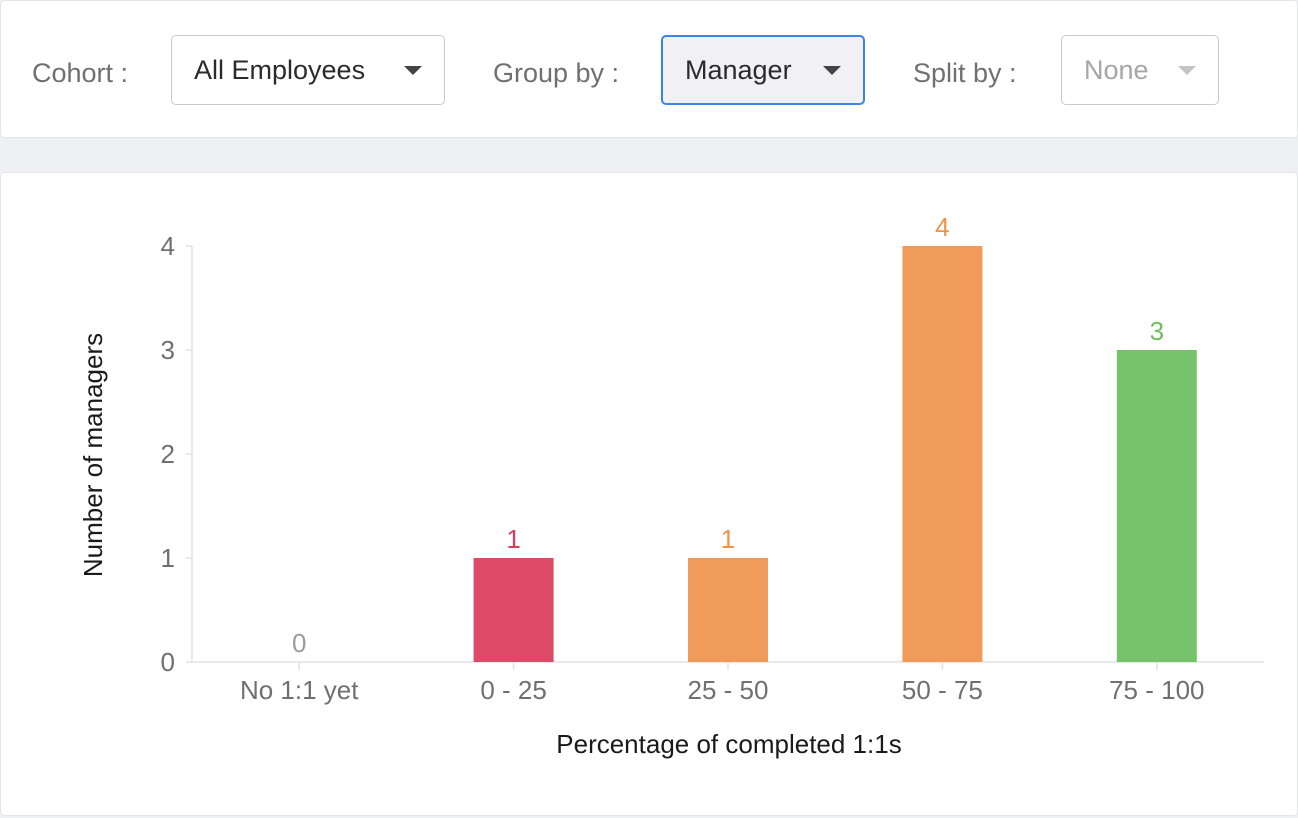 The image size is (1298, 818). Describe the element at coordinates (280, 69) in the screenshot. I see `cohort-value: All Employees` at that location.